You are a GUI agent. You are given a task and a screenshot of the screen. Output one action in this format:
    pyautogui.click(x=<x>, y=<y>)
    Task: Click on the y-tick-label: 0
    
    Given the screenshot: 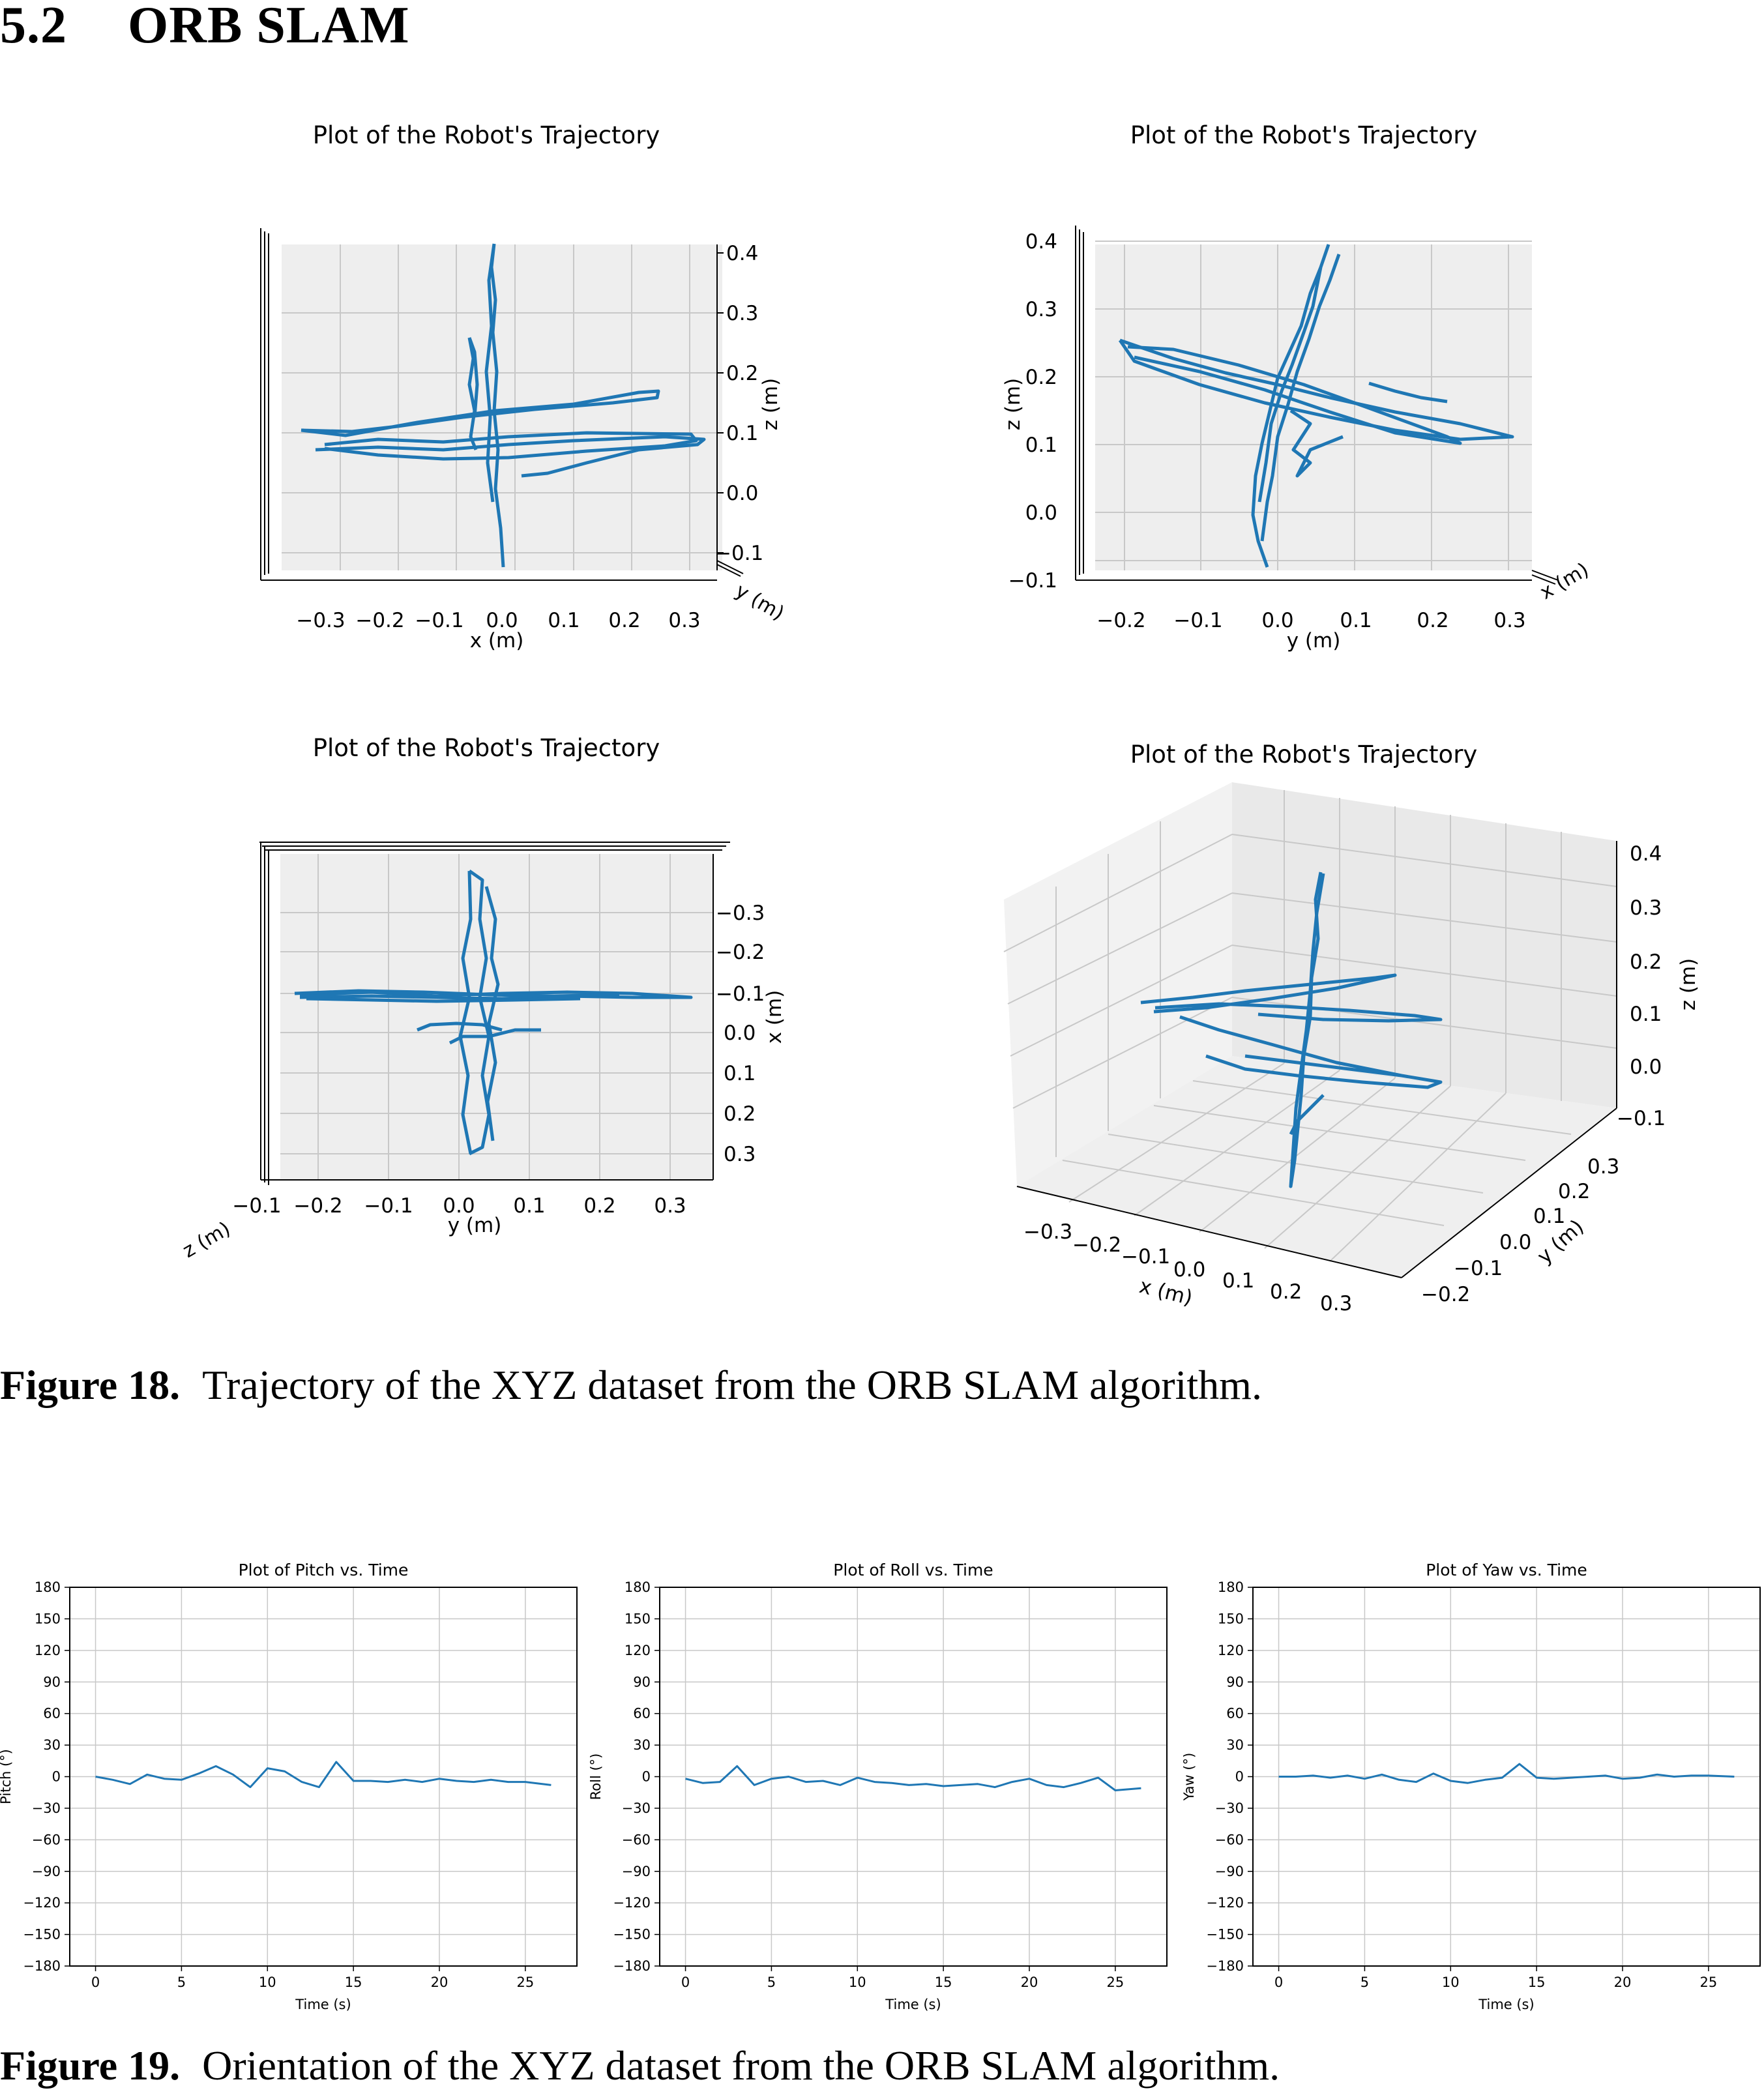 What is the action you would take?
    pyautogui.click(x=56, y=1777)
    